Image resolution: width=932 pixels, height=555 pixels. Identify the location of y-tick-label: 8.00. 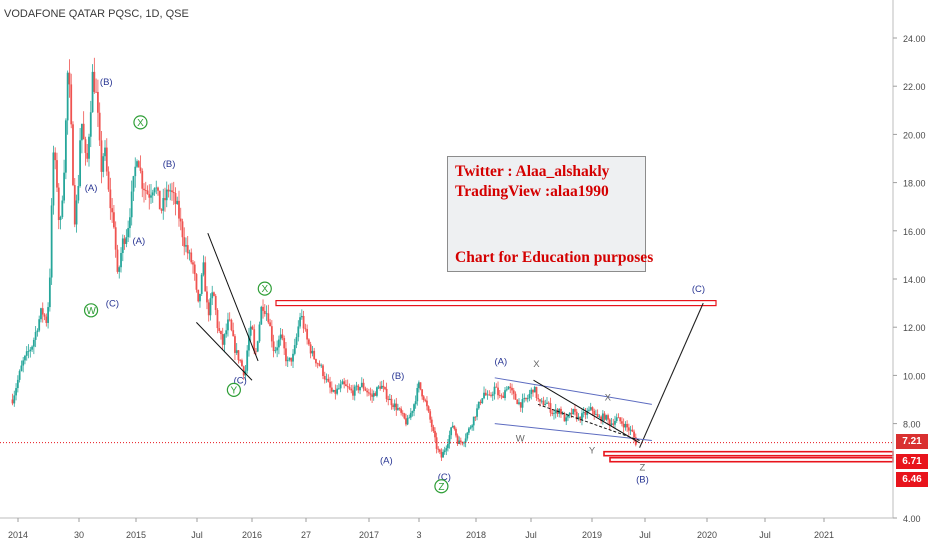
(912, 425).